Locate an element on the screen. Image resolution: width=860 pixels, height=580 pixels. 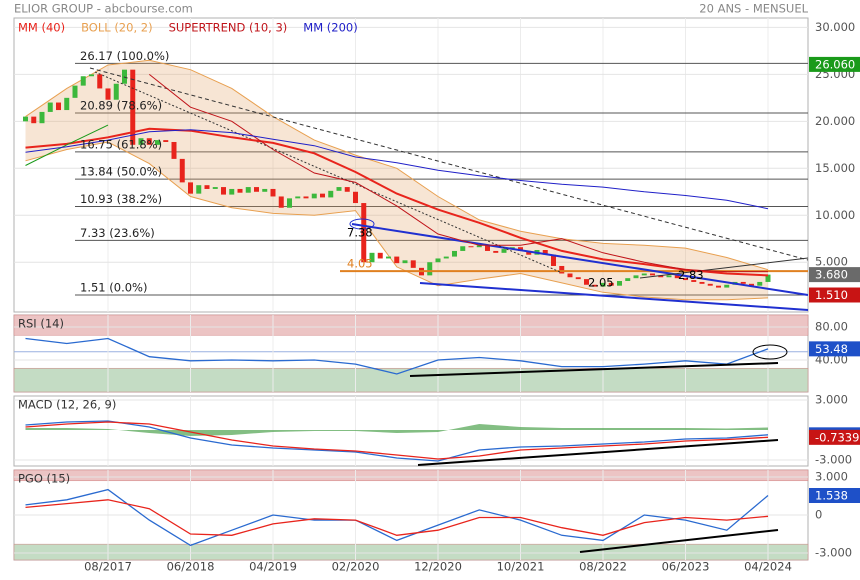
trend-line is located at coordinates (598, 452).